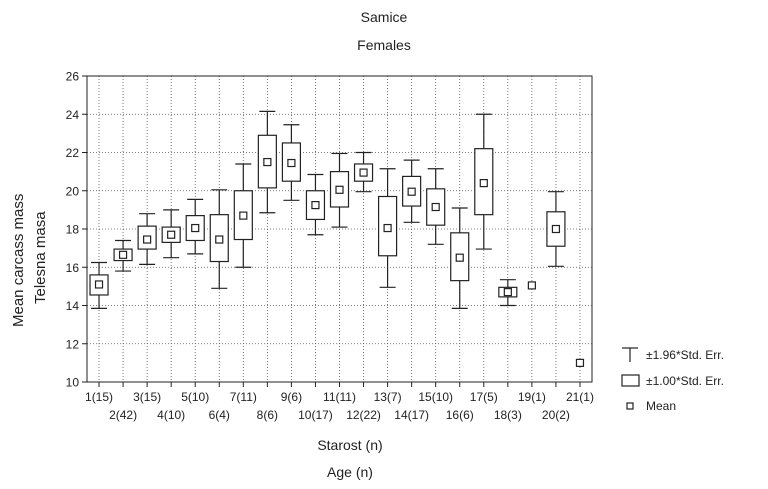 This screenshot has width=768, height=489. What do you see at coordinates (73, 306) in the screenshot?
I see `y-tick-label: 14` at bounding box center [73, 306].